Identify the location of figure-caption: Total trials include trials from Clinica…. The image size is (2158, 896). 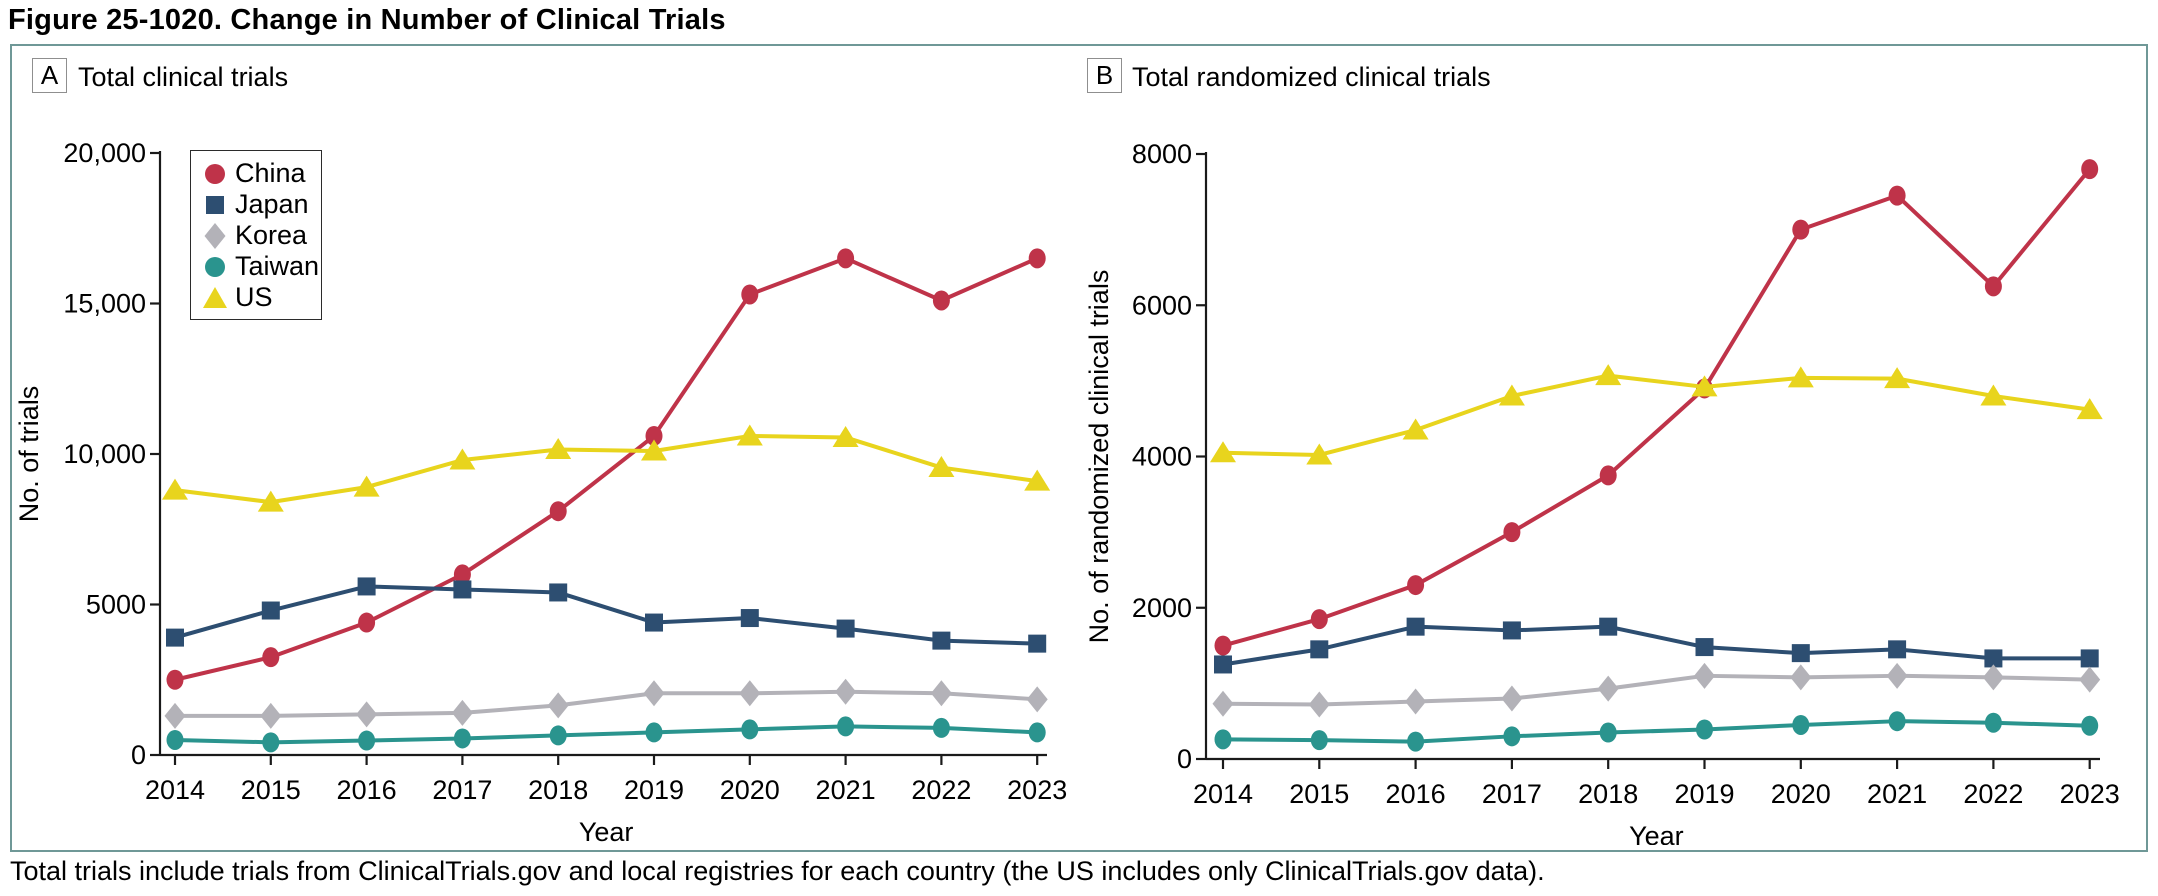
(777, 871).